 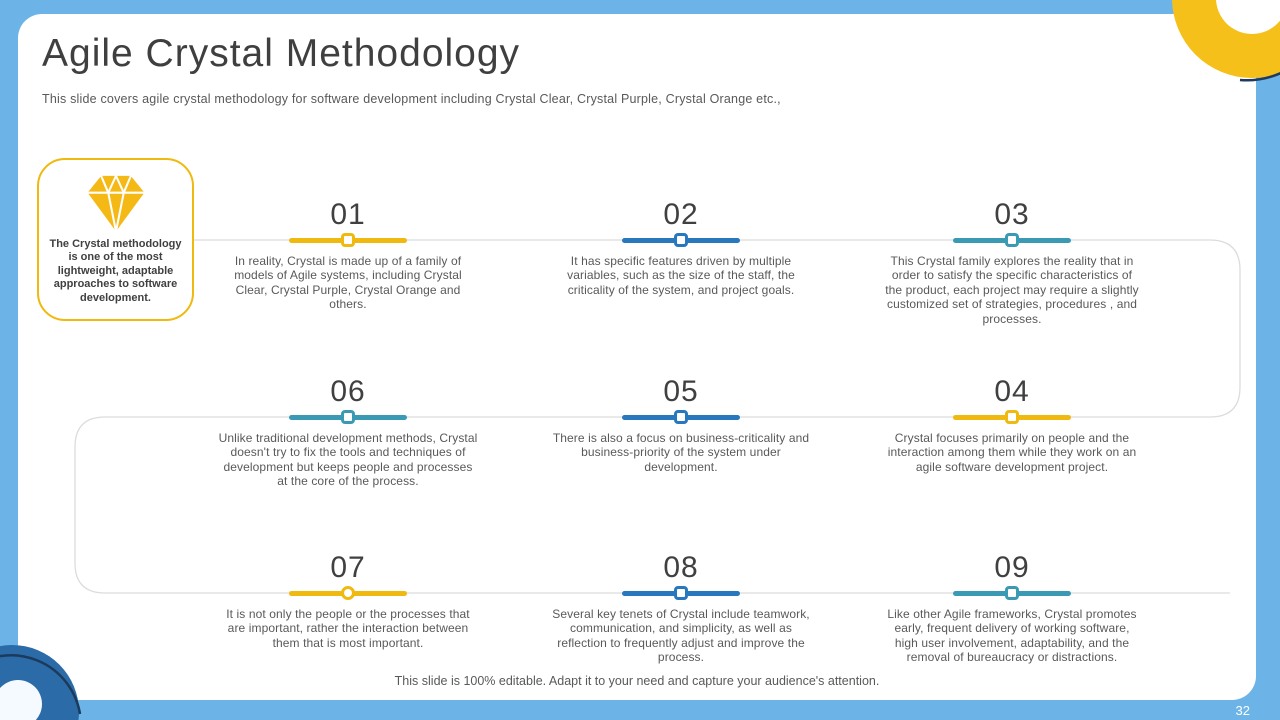 I want to click on step-number: 05, so click(x=681, y=391).